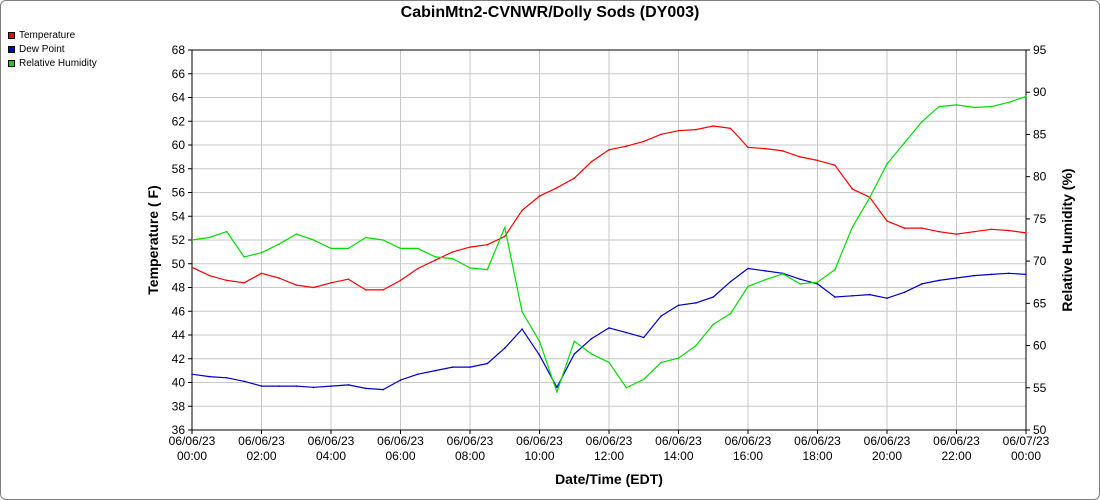 The width and height of the screenshot is (1100, 500). Describe the element at coordinates (179, 74) in the screenshot. I see `y-tick-label: 66` at that location.